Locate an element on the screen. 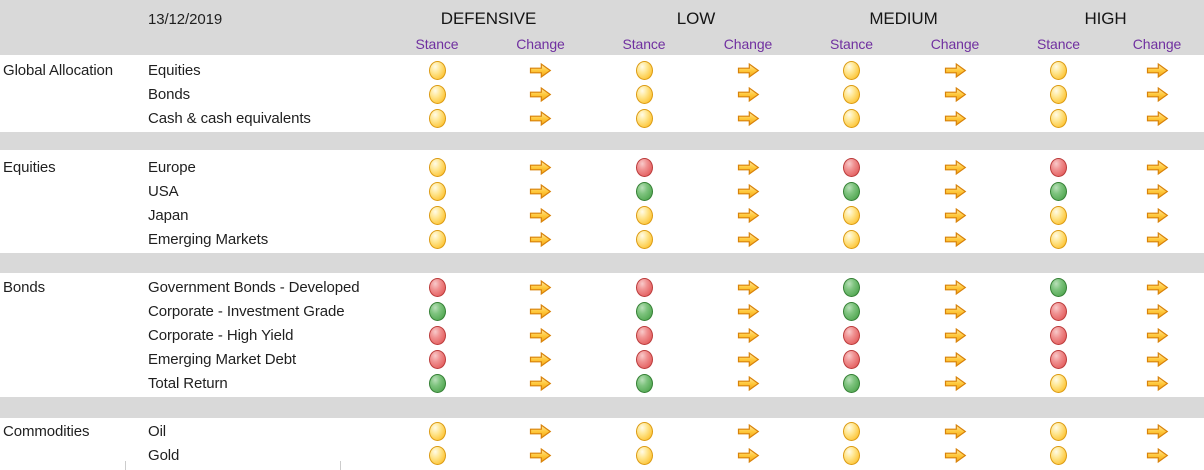 The width and height of the screenshot is (1204, 470). table-row: Equities Europe is located at coordinates (602, 167).